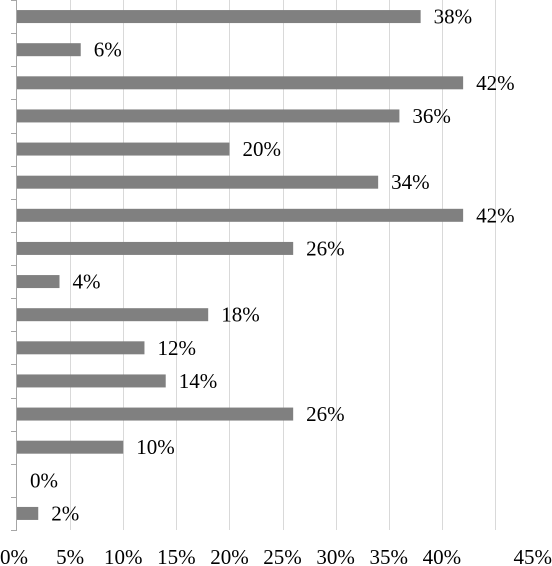  What do you see at coordinates (431, 116) in the screenshot?
I see `data-label: 36%` at bounding box center [431, 116].